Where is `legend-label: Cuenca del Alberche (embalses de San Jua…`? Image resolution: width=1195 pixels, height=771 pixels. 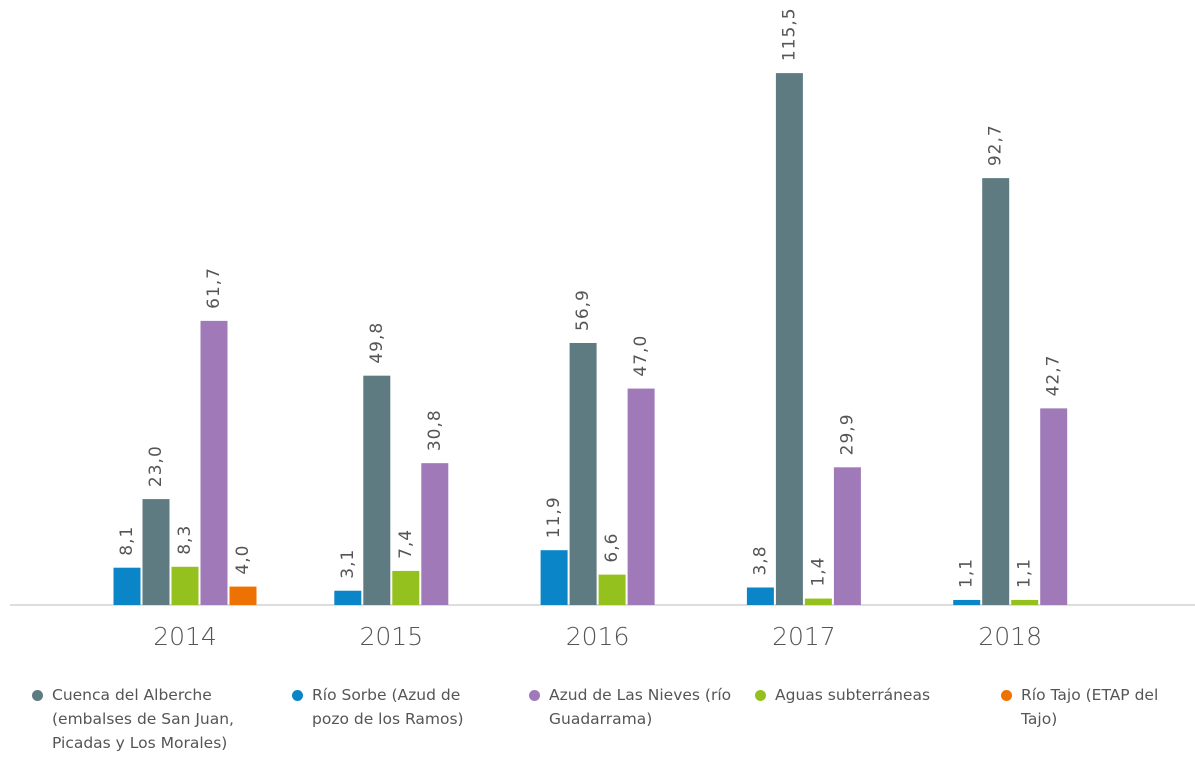 legend-label: Cuenca del Alberche (embalses de San Jua… is located at coordinates (143, 719).